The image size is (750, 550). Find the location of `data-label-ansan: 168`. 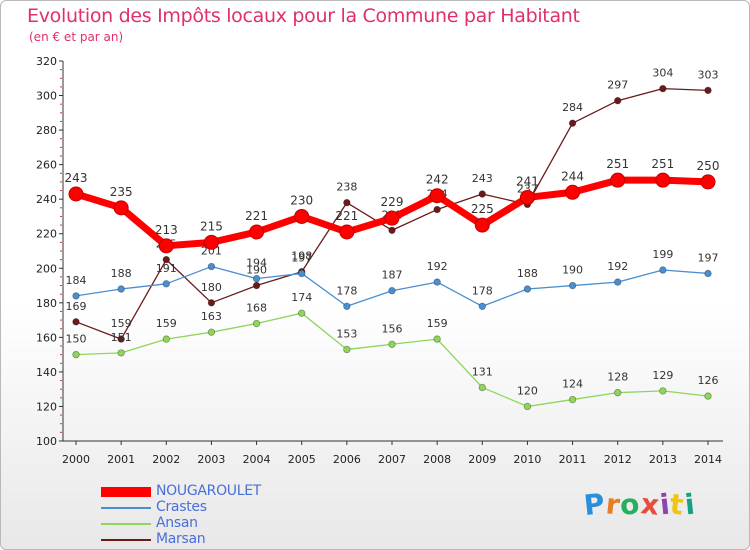

data-label-ansan: 168 is located at coordinates (256, 308).